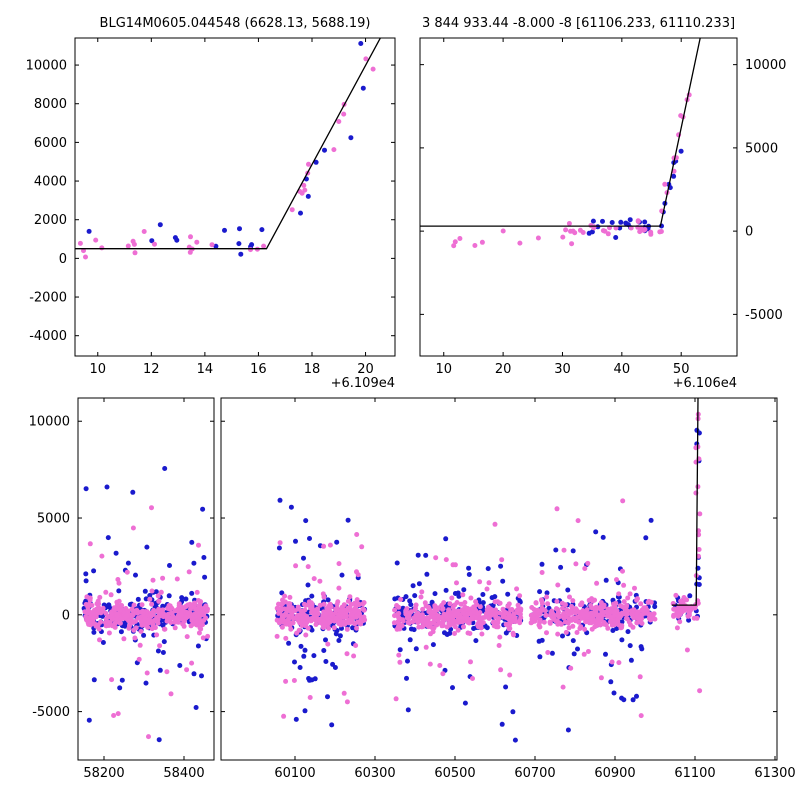 The height and width of the screenshot is (800, 800). Describe the element at coordinates (681, 369) in the screenshot. I see `x-tick-label: 50` at that location.